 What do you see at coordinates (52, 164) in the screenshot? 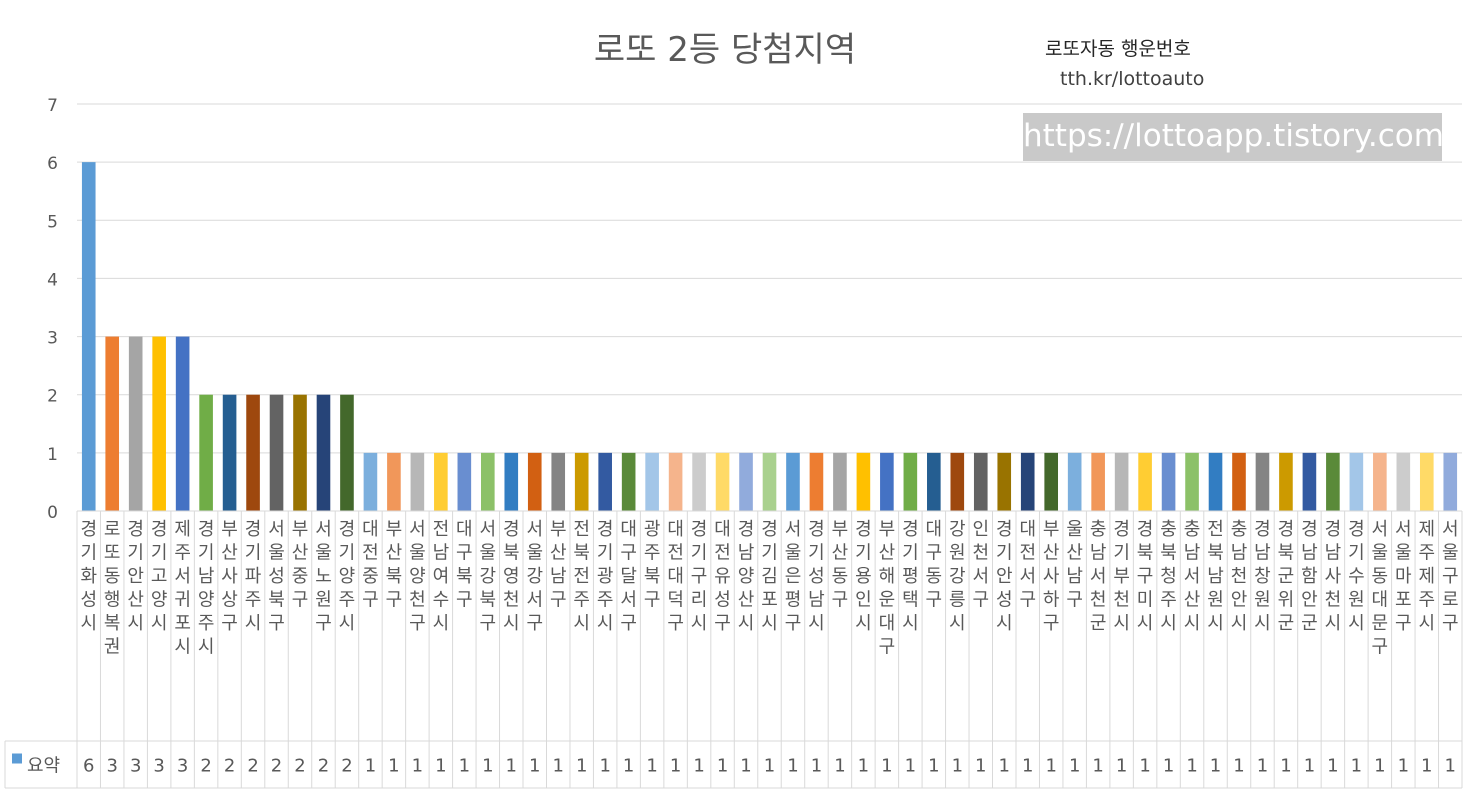
I see `y-tick-label: 6` at bounding box center [52, 164].